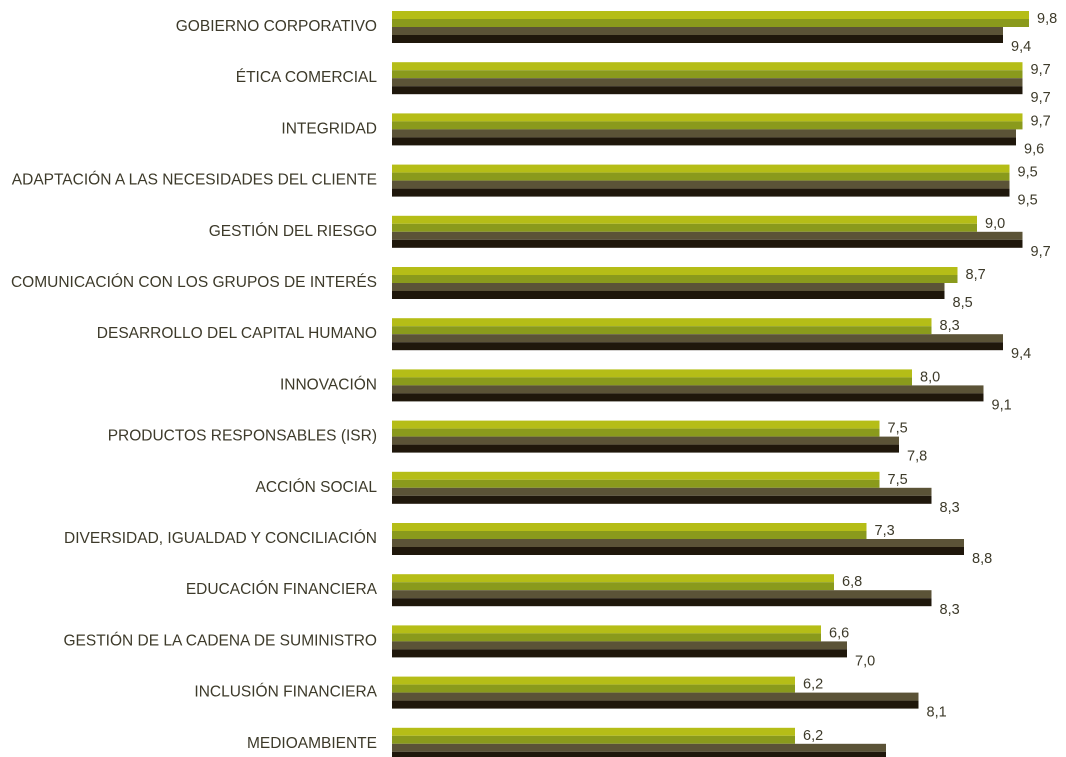 This screenshot has height=757, width=1066. What do you see at coordinates (852, 582) in the screenshot?
I see `data-label: 6,8` at bounding box center [852, 582].